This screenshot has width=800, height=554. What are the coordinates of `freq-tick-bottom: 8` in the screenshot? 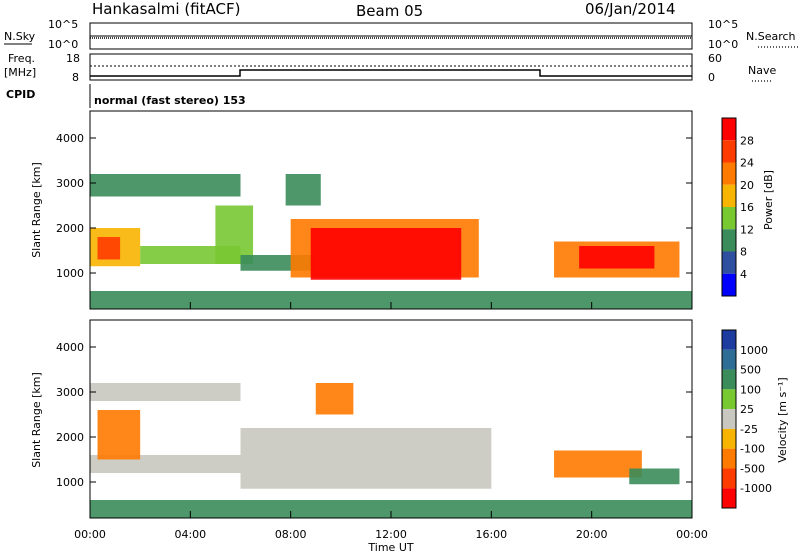 It's located at (75, 77).